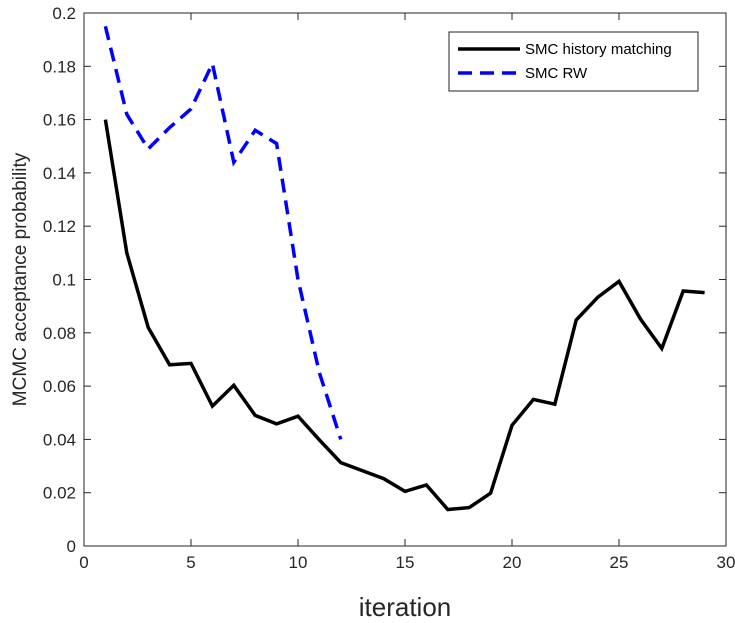  Describe the element at coordinates (64, 13) in the screenshot. I see `y-tick-label: 0.2` at that location.